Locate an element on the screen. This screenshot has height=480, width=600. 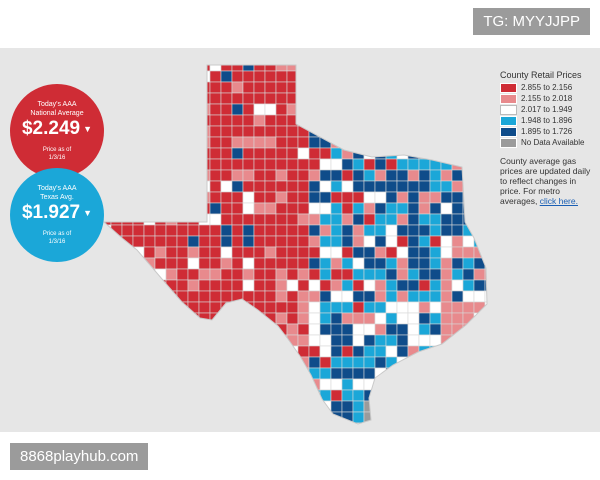
national-badge-title: Today's AAA National Average is located at coordinates (57, 109).